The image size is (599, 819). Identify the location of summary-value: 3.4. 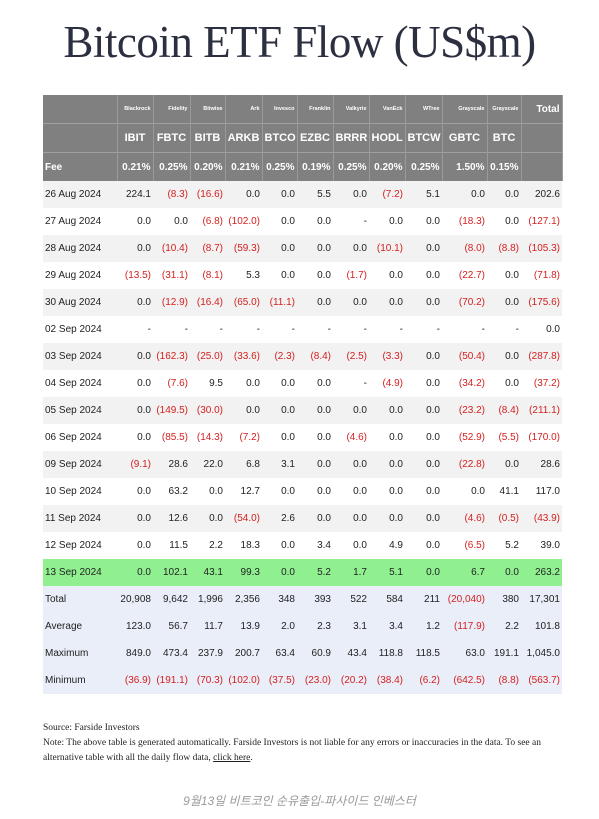
(387, 626).